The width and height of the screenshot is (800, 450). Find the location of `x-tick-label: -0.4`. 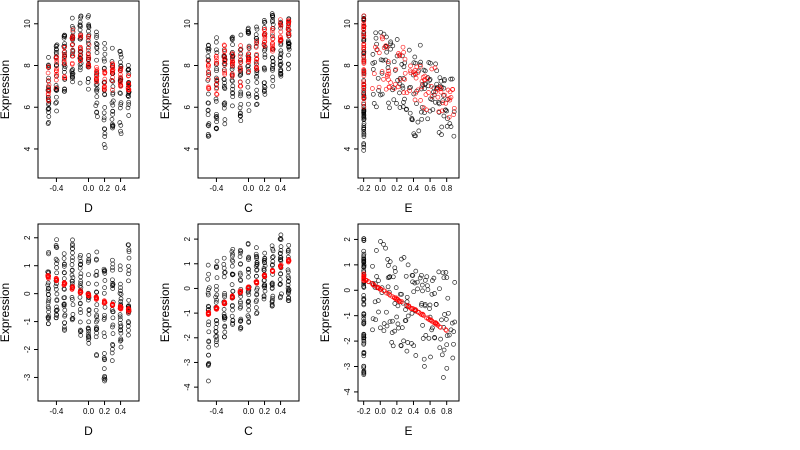

x-tick-label: -0.4 is located at coordinates (57, 188).